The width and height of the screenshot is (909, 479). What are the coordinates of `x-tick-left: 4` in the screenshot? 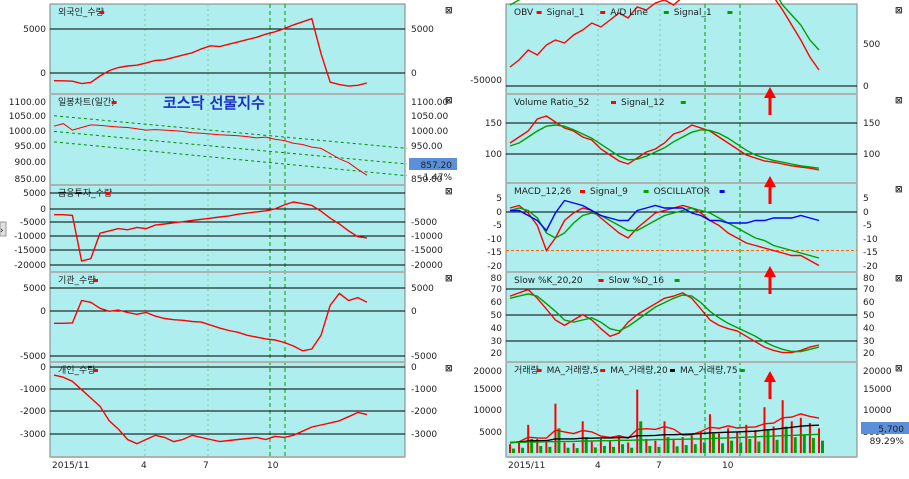 It's located at (144, 466).